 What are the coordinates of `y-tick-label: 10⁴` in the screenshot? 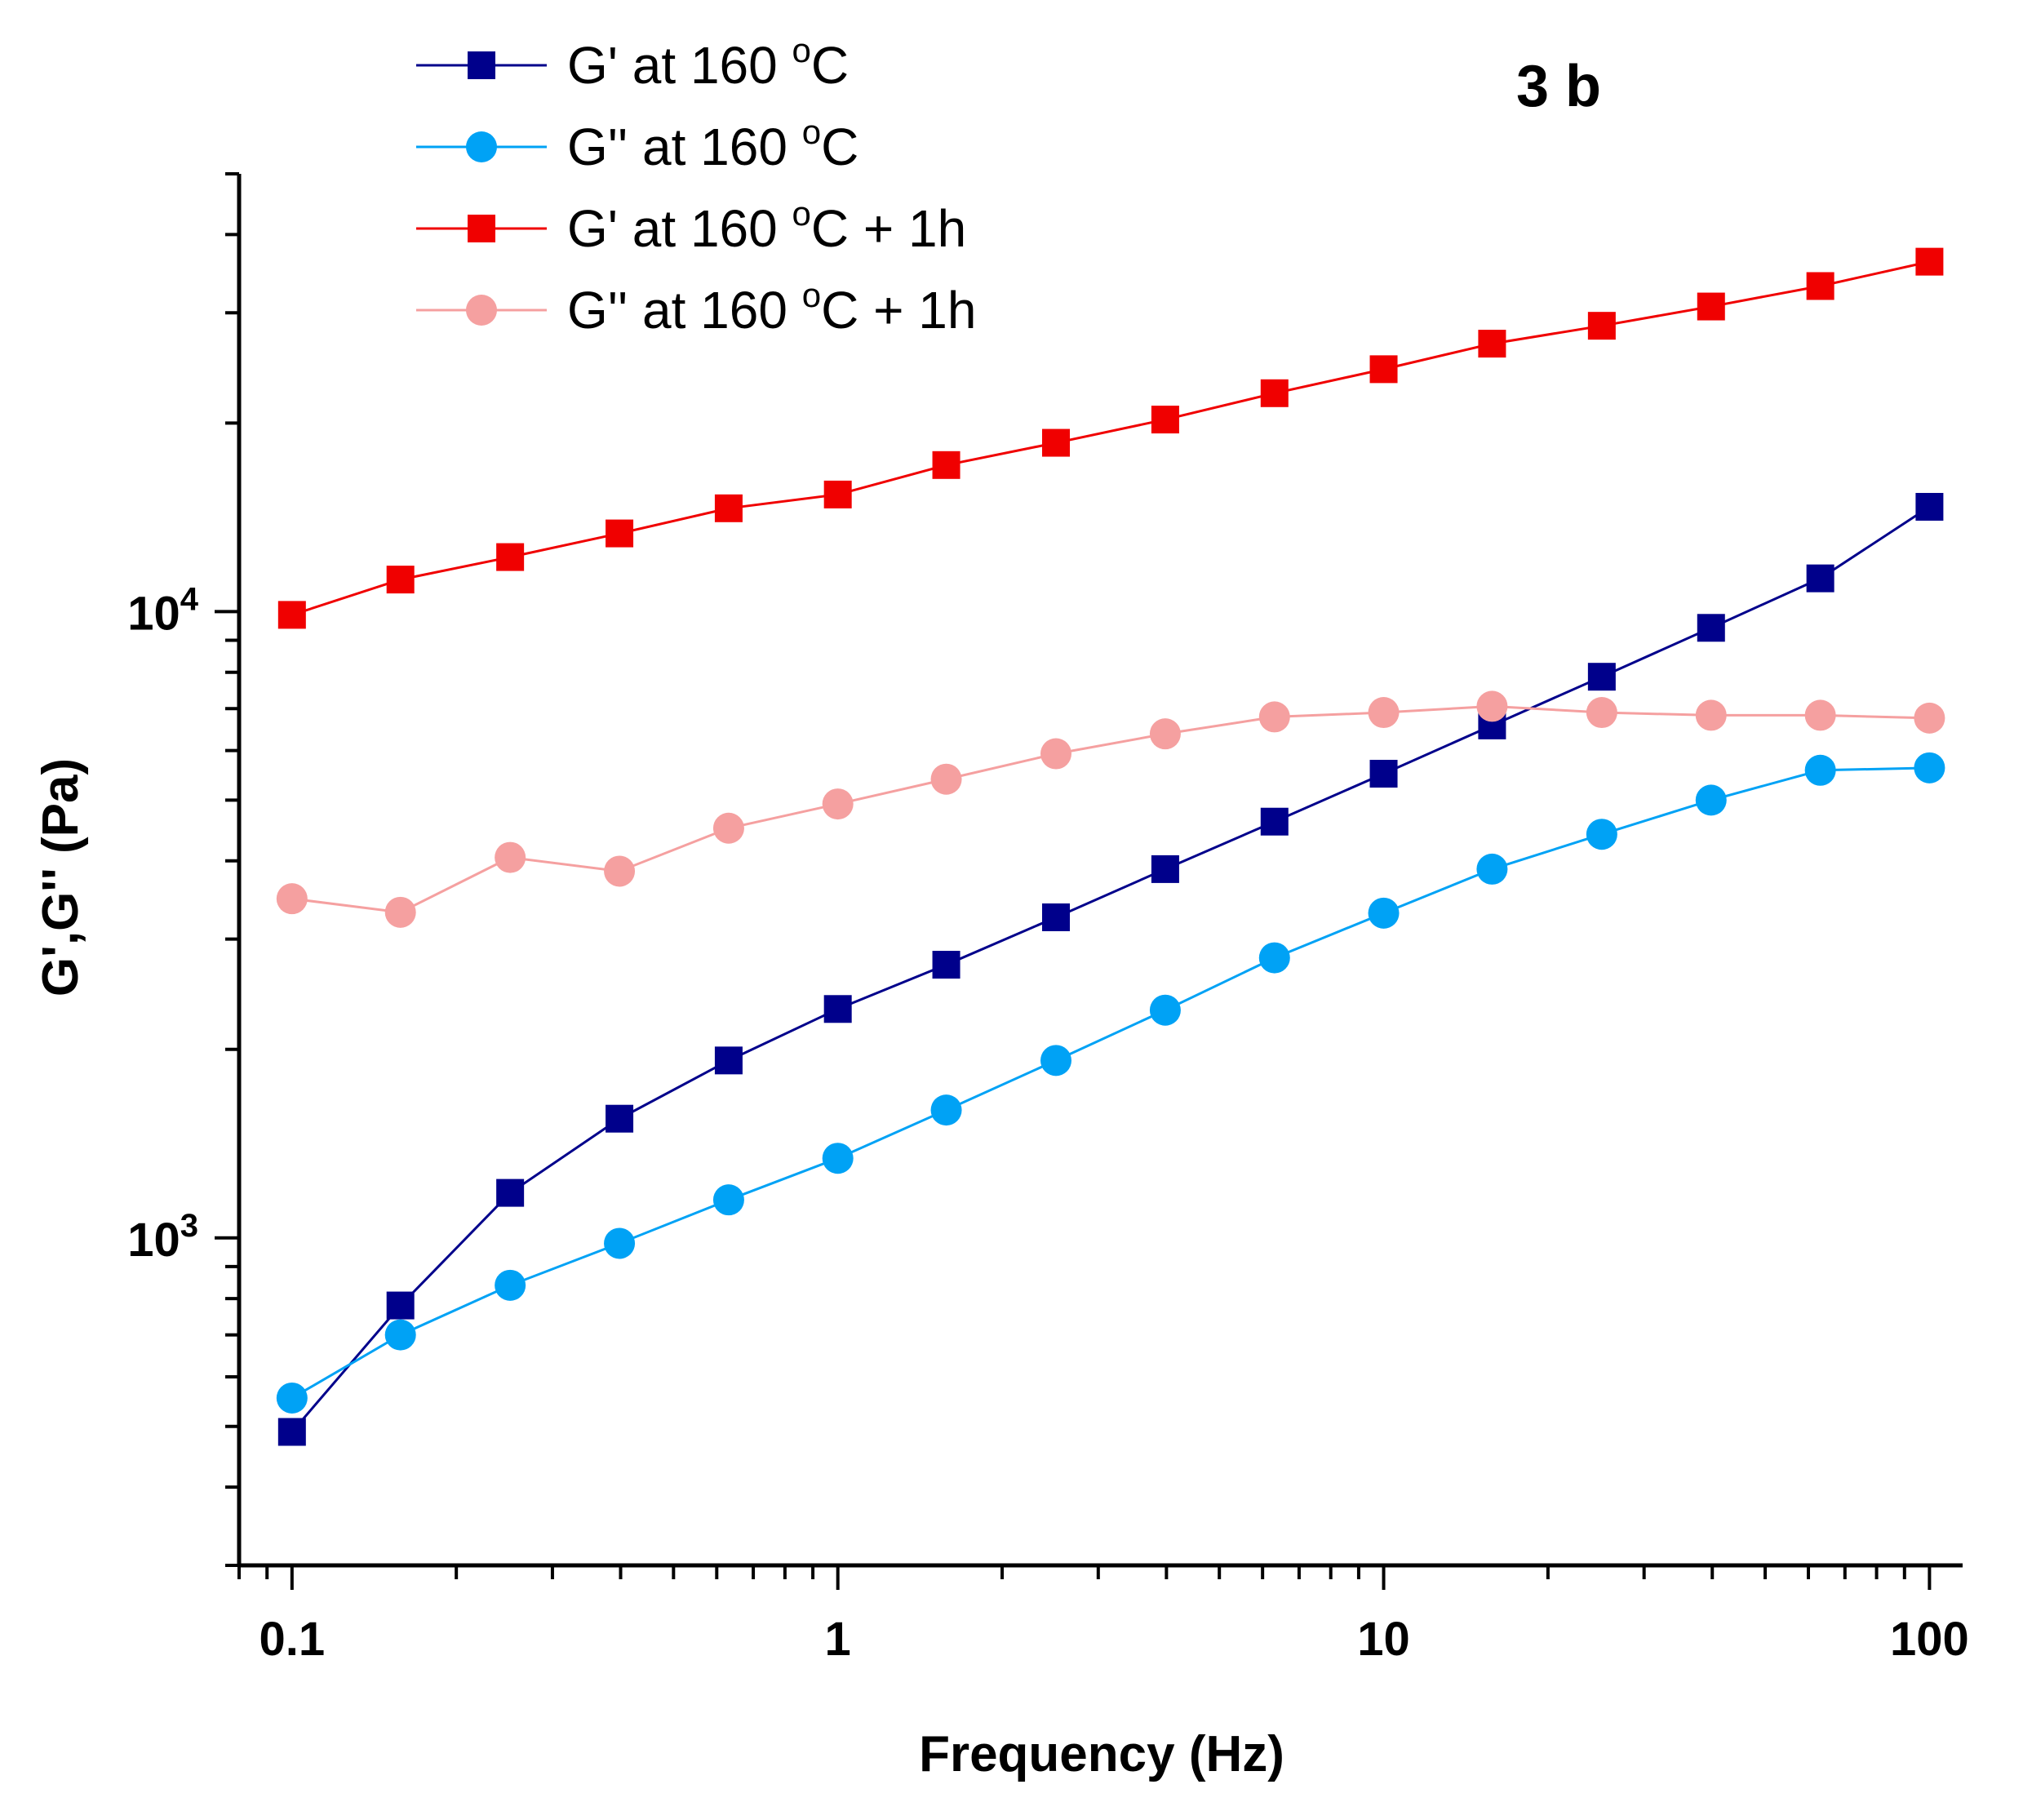 It's located at (163, 610).